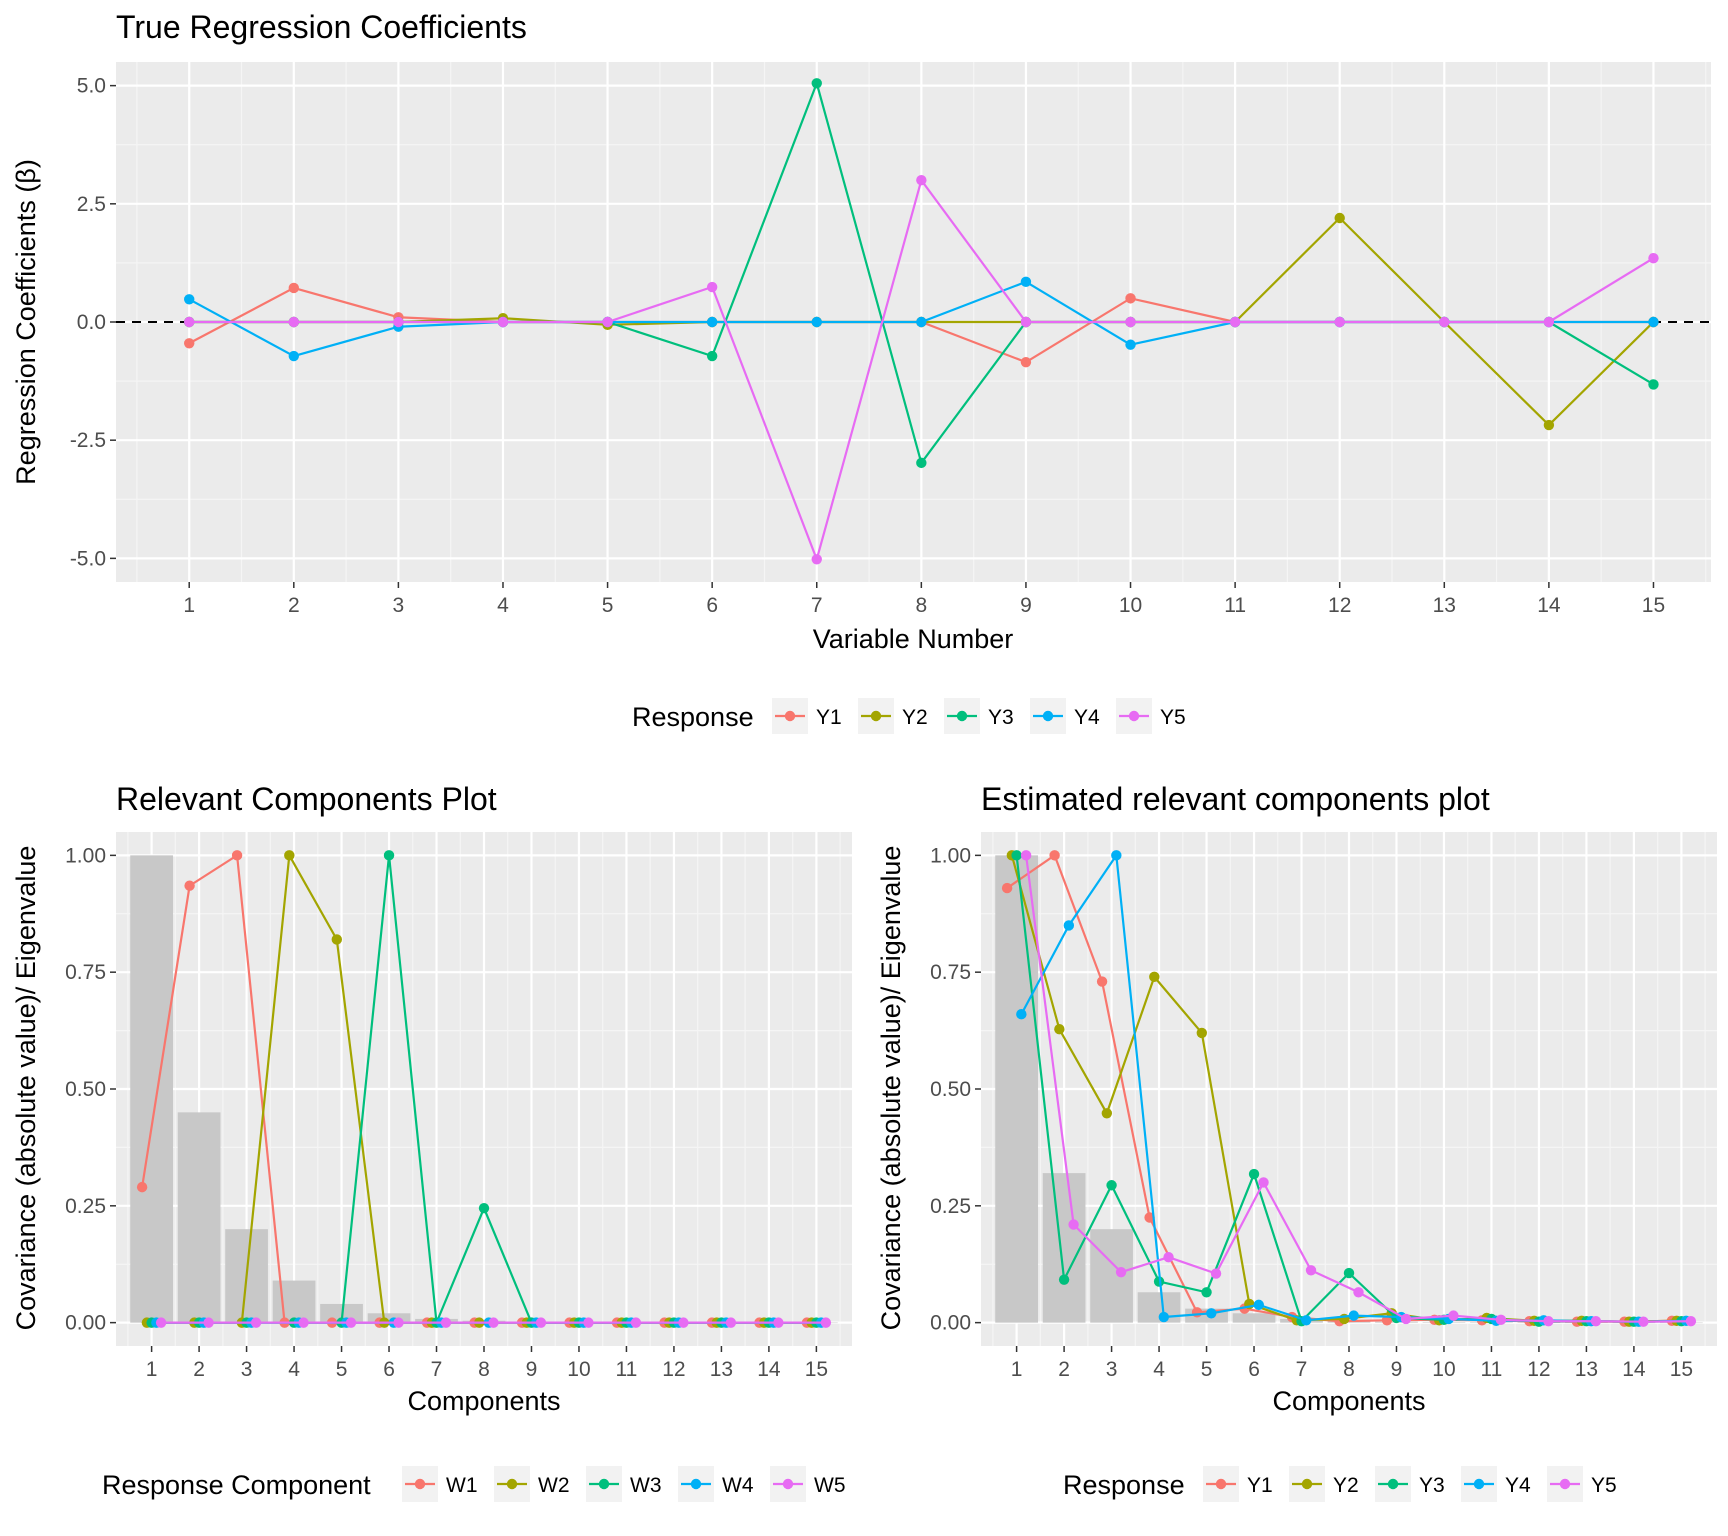 This screenshot has width=1728, height=1536. I want to click on y-tick-label: -5.0, so click(88, 558).